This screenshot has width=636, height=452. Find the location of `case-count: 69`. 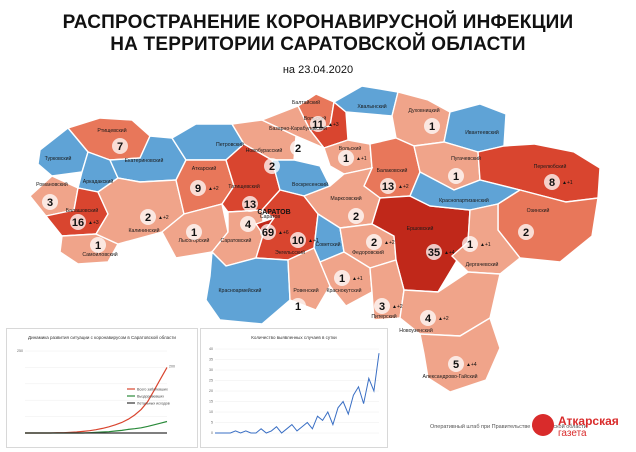

case-count: 69 is located at coordinates (268, 233).